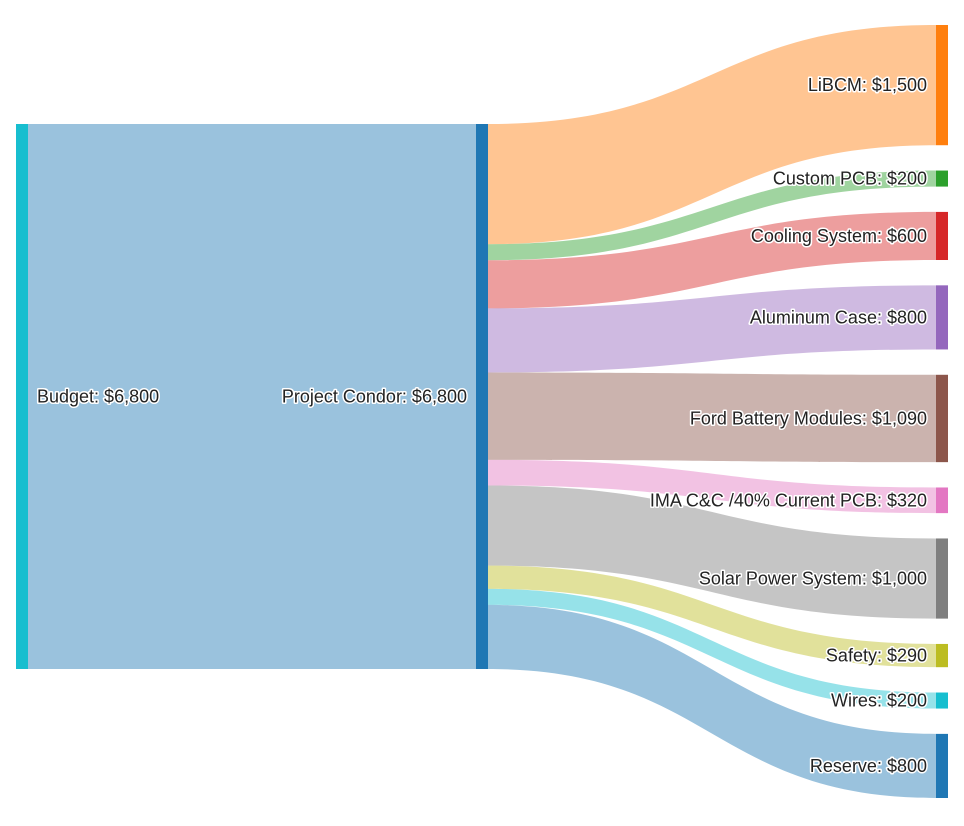  What do you see at coordinates (876, 656) in the screenshot?
I see `label-safety: Safety: $290` at bounding box center [876, 656].